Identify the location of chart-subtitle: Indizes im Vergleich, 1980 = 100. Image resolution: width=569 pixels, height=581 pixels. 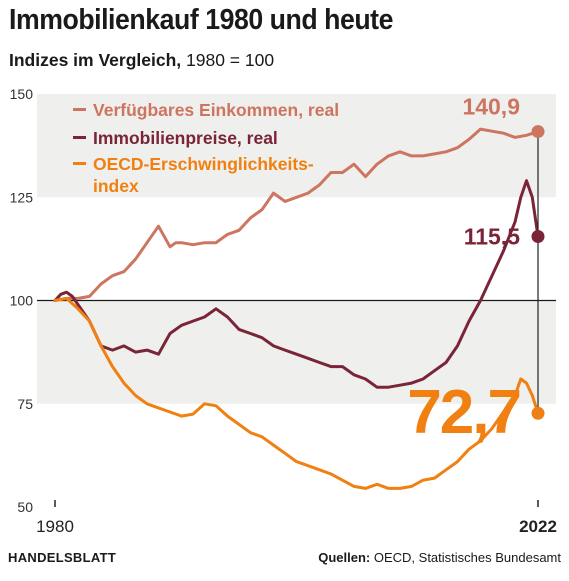
(141, 60).